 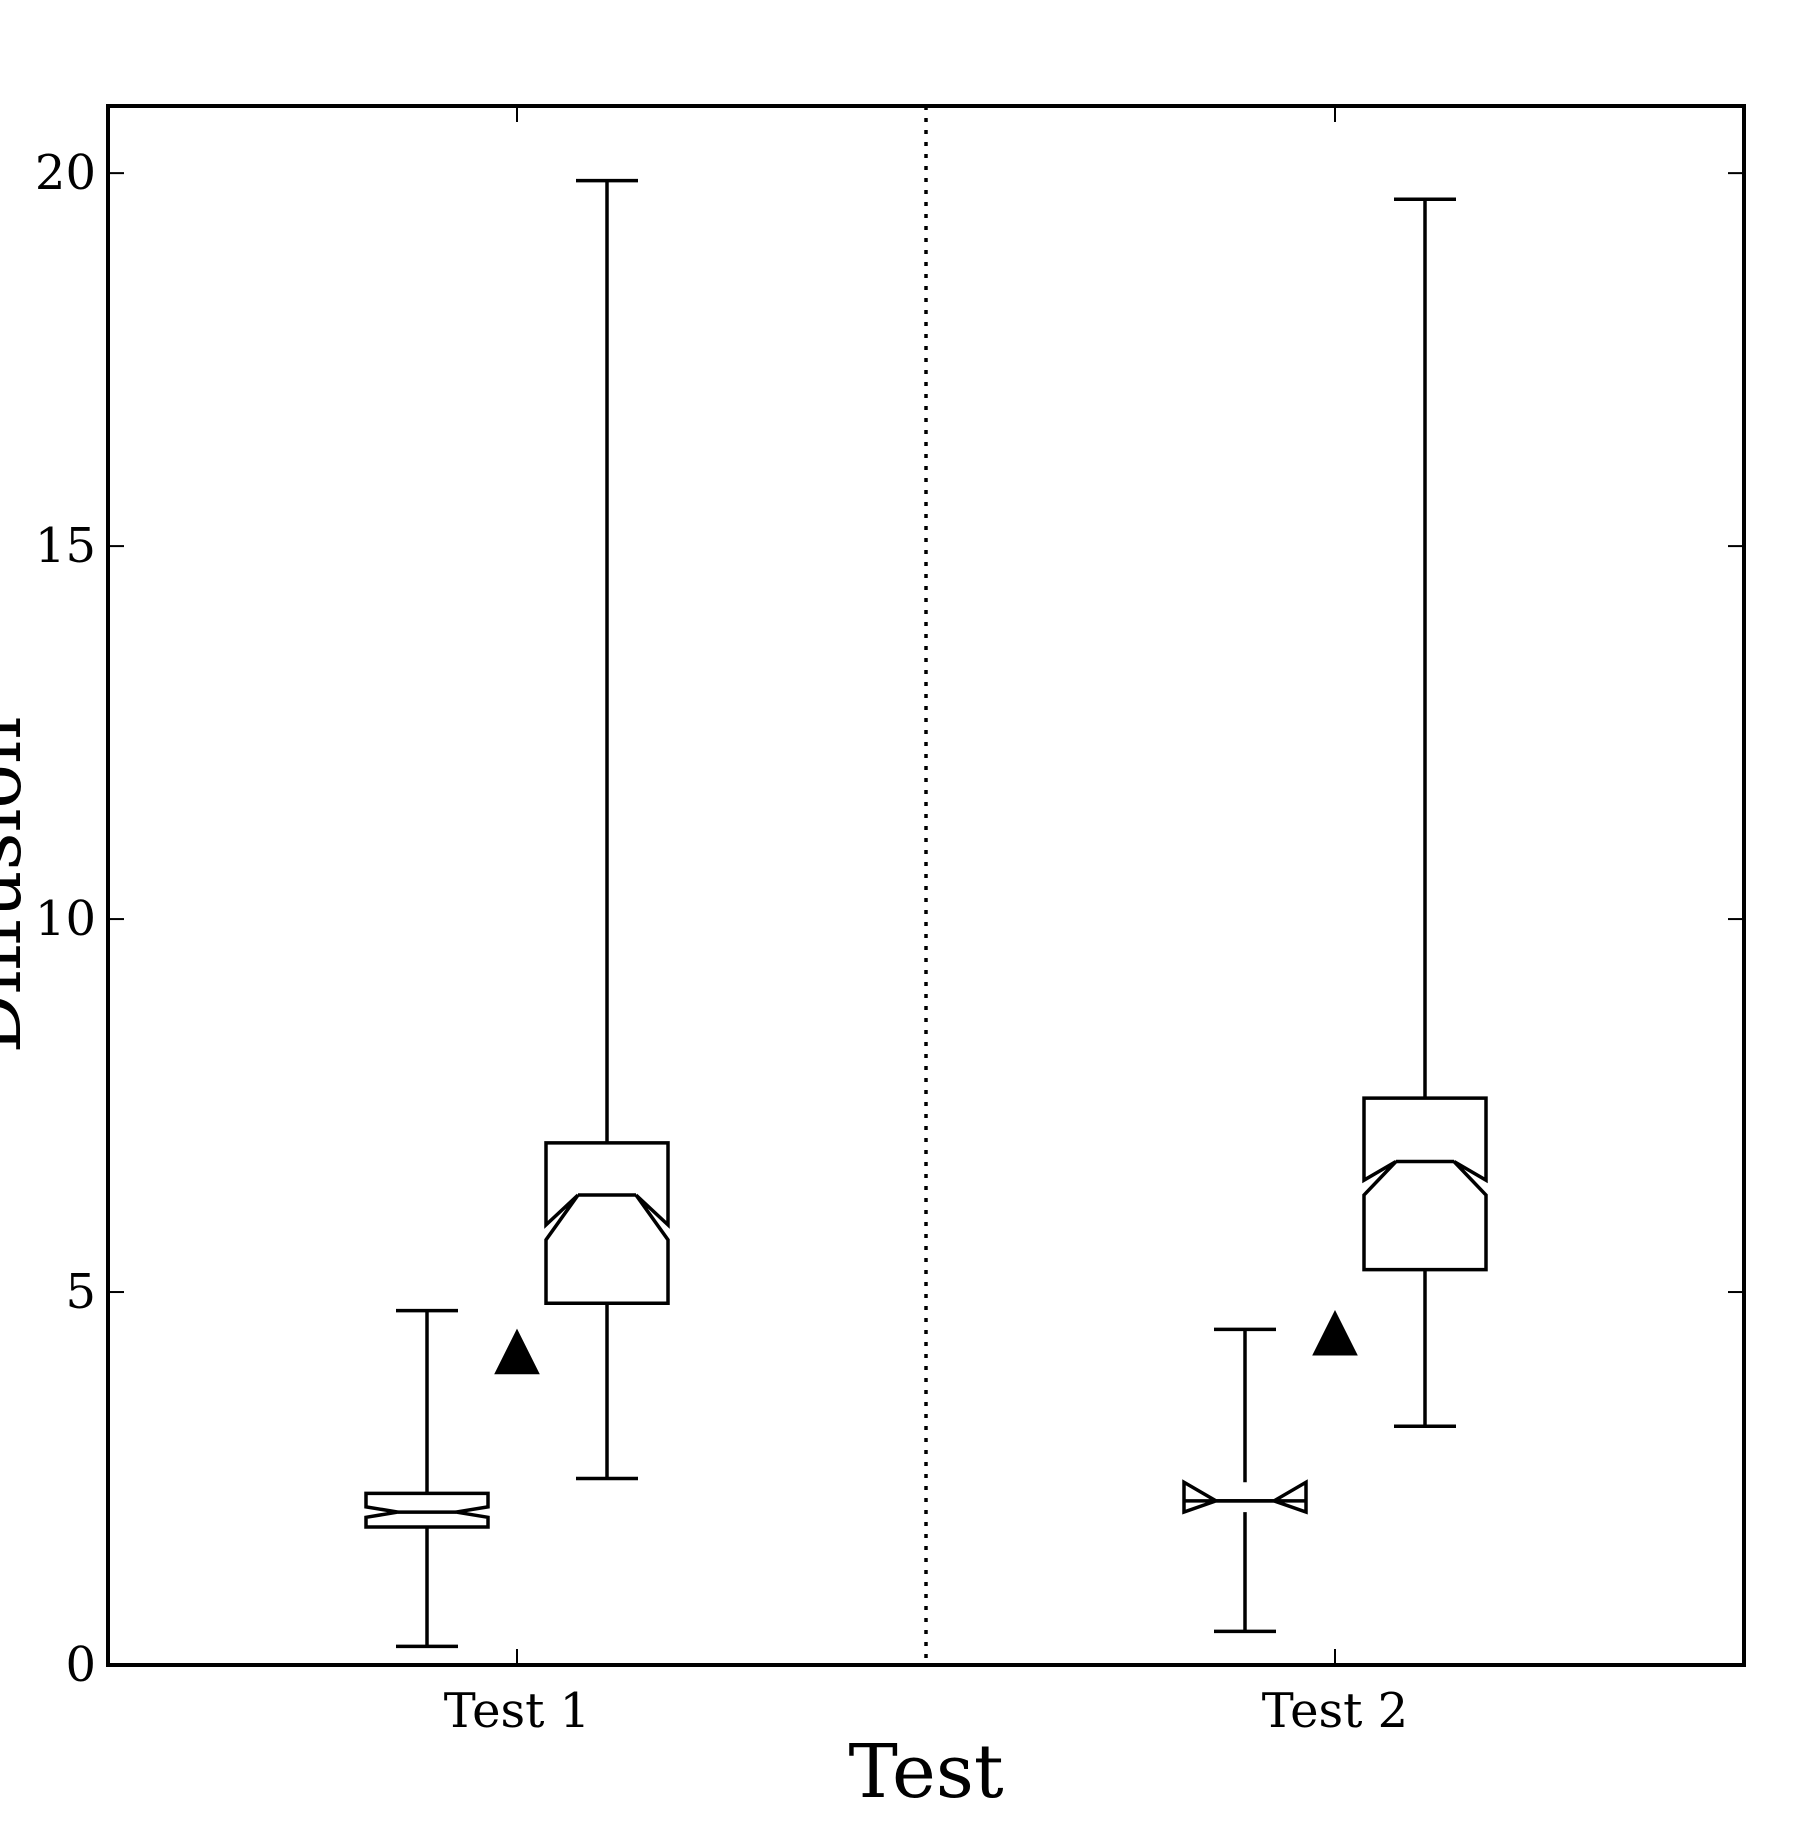 I want to click on y-tick-label: 15, so click(x=65, y=546).